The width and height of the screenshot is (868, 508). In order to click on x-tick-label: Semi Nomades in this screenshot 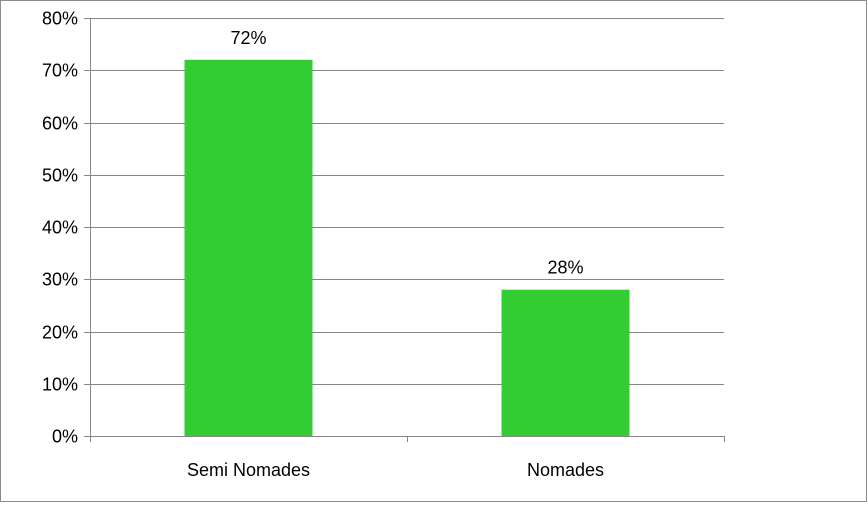, I will do `click(248, 470)`.